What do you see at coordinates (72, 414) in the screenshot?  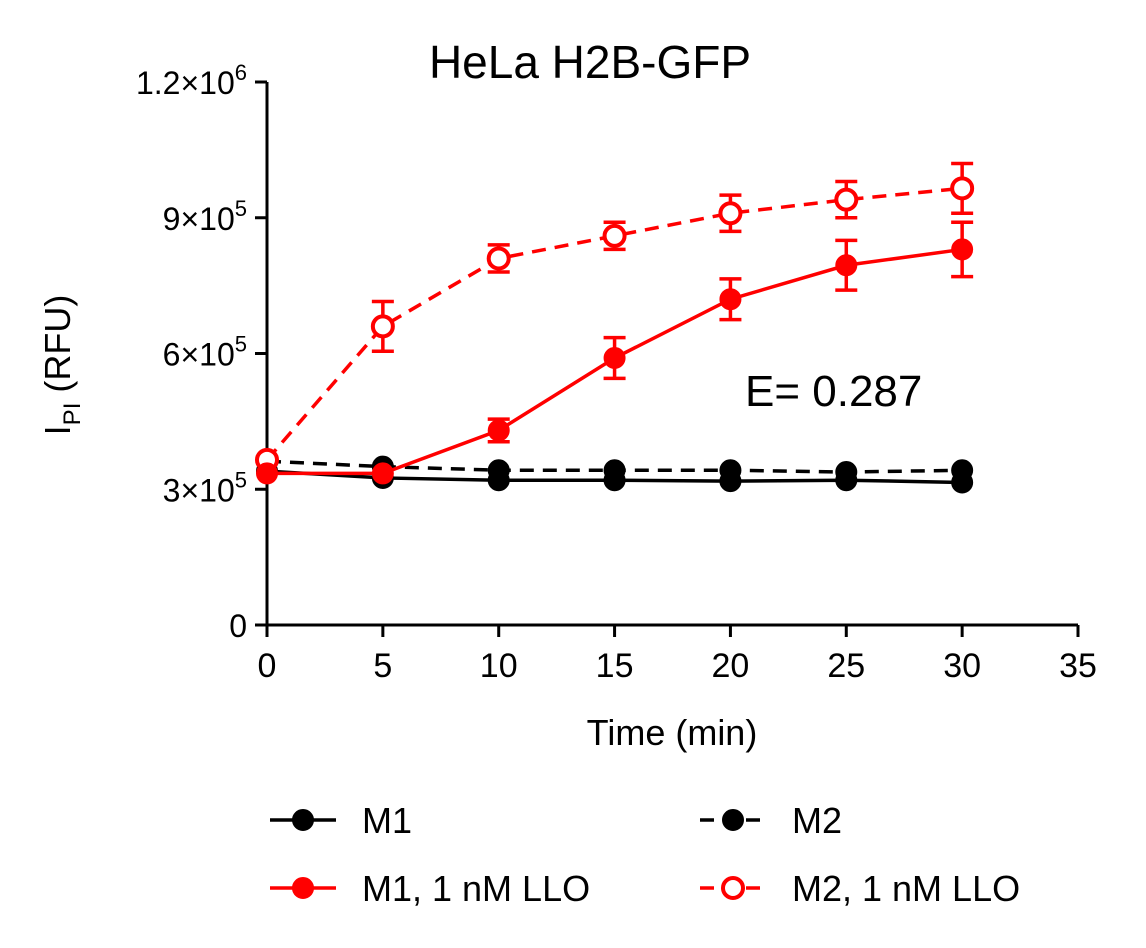 I see `y-axis-title-sub: PI` at bounding box center [72, 414].